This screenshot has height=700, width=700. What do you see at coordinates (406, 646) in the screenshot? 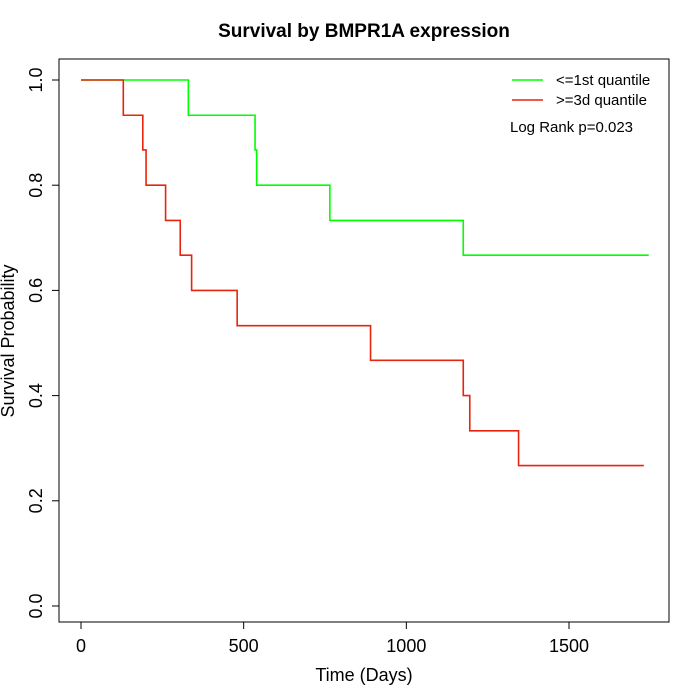
I see `x-tick-label: 1000` at bounding box center [406, 646].